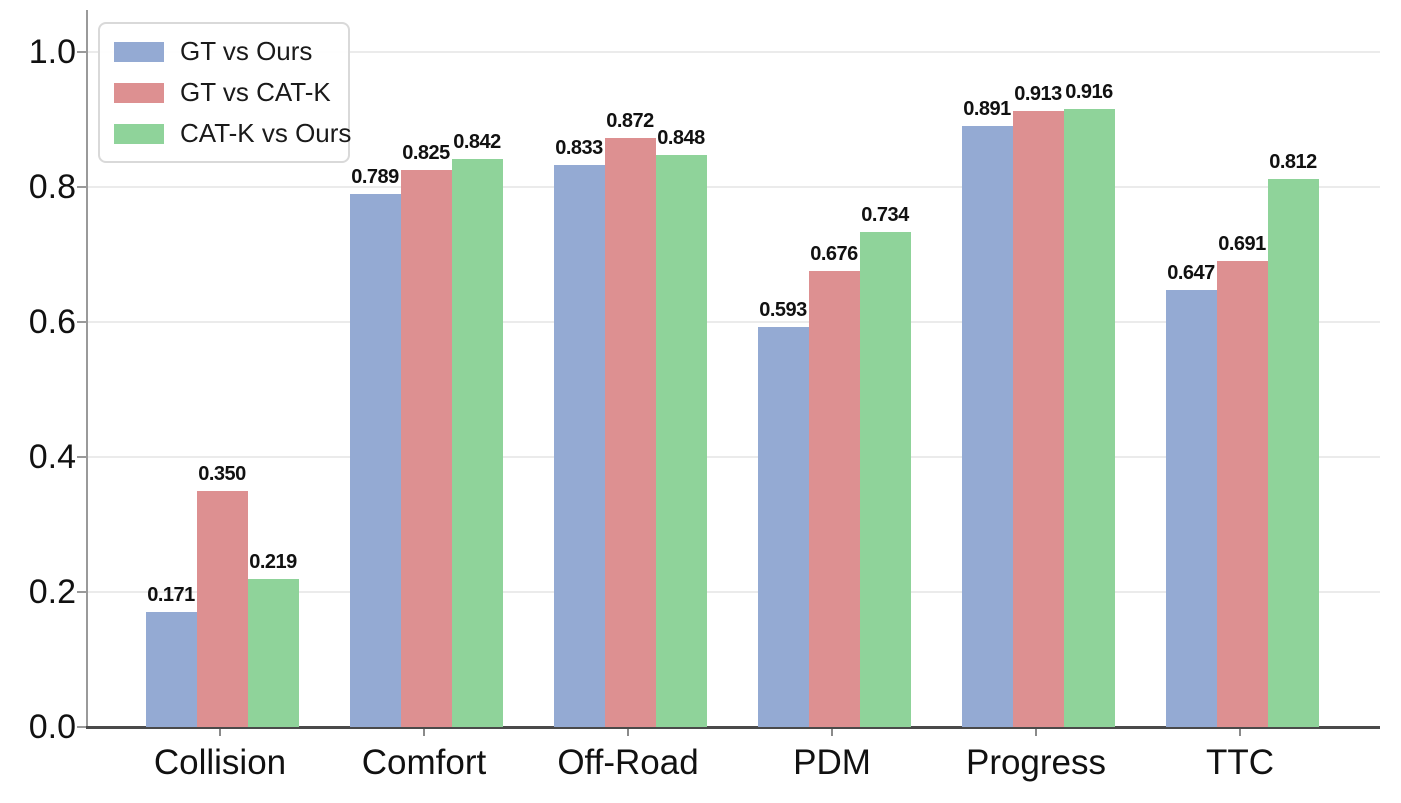 This screenshot has height=803, width=1401. I want to click on bar-pdm-gt-vs-cat-k: 0.676, so click(834, 485).